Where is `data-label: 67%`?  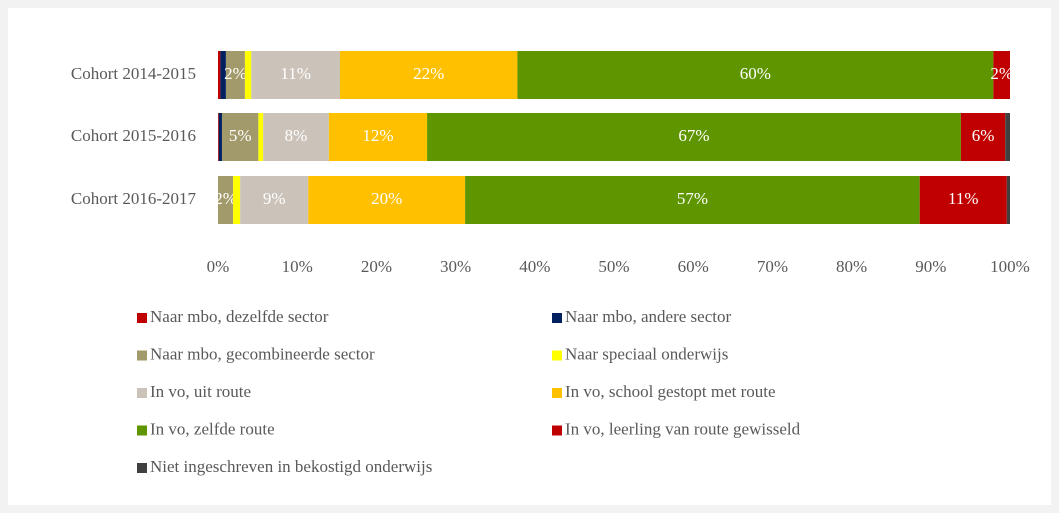 data-label: 67% is located at coordinates (693, 135).